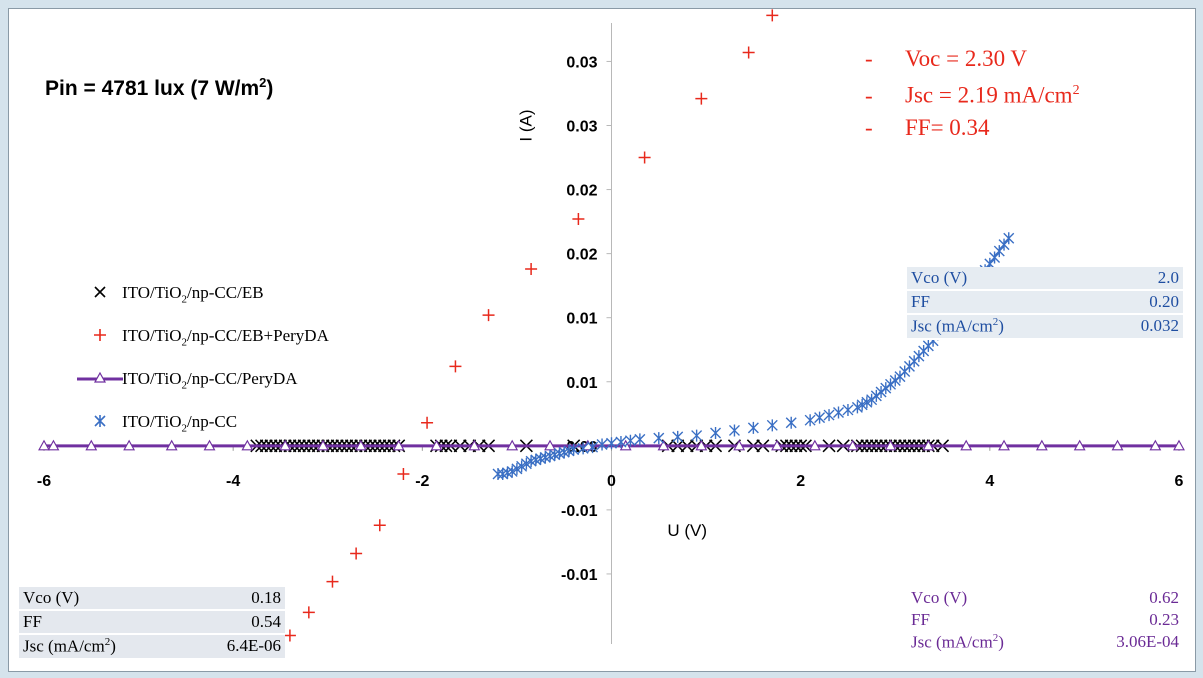 This screenshot has height=678, width=1203. Describe the element at coordinates (611, 481) in the screenshot. I see `x-tick-label: 0` at that location.